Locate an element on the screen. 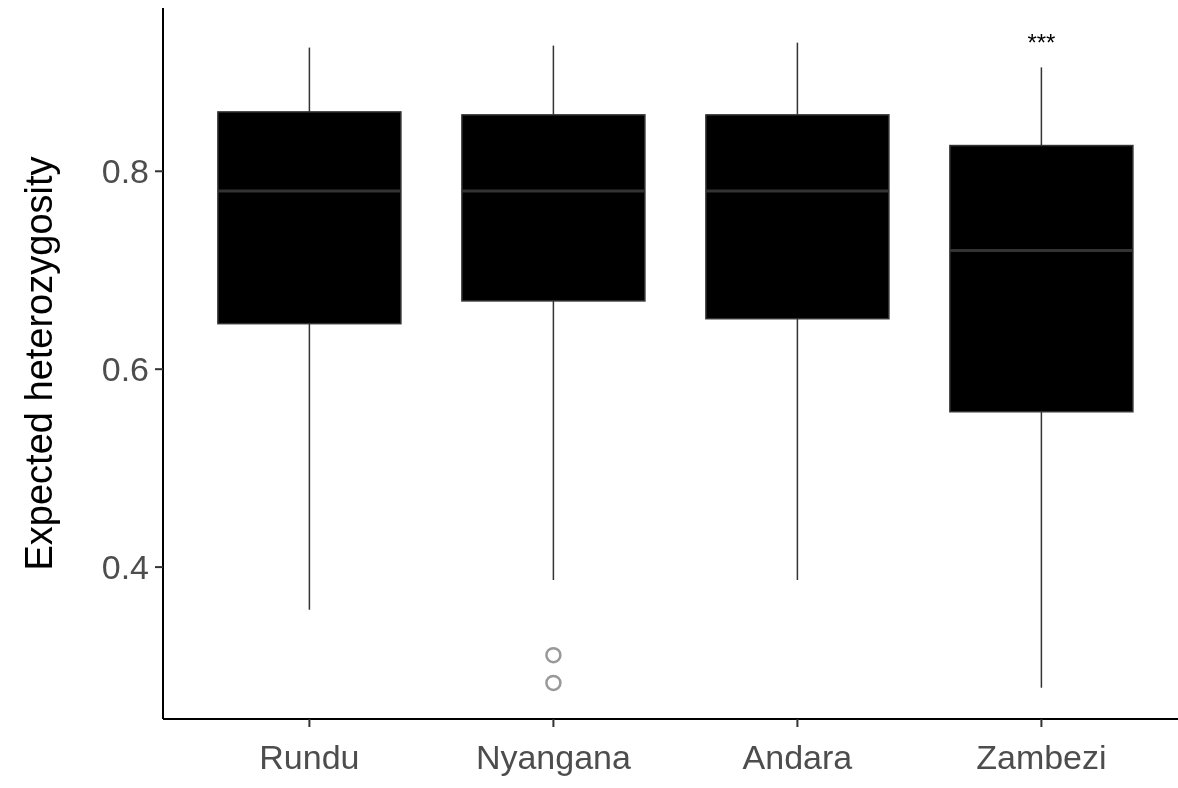  y-tick-label: 0.8 is located at coordinates (125, 171).